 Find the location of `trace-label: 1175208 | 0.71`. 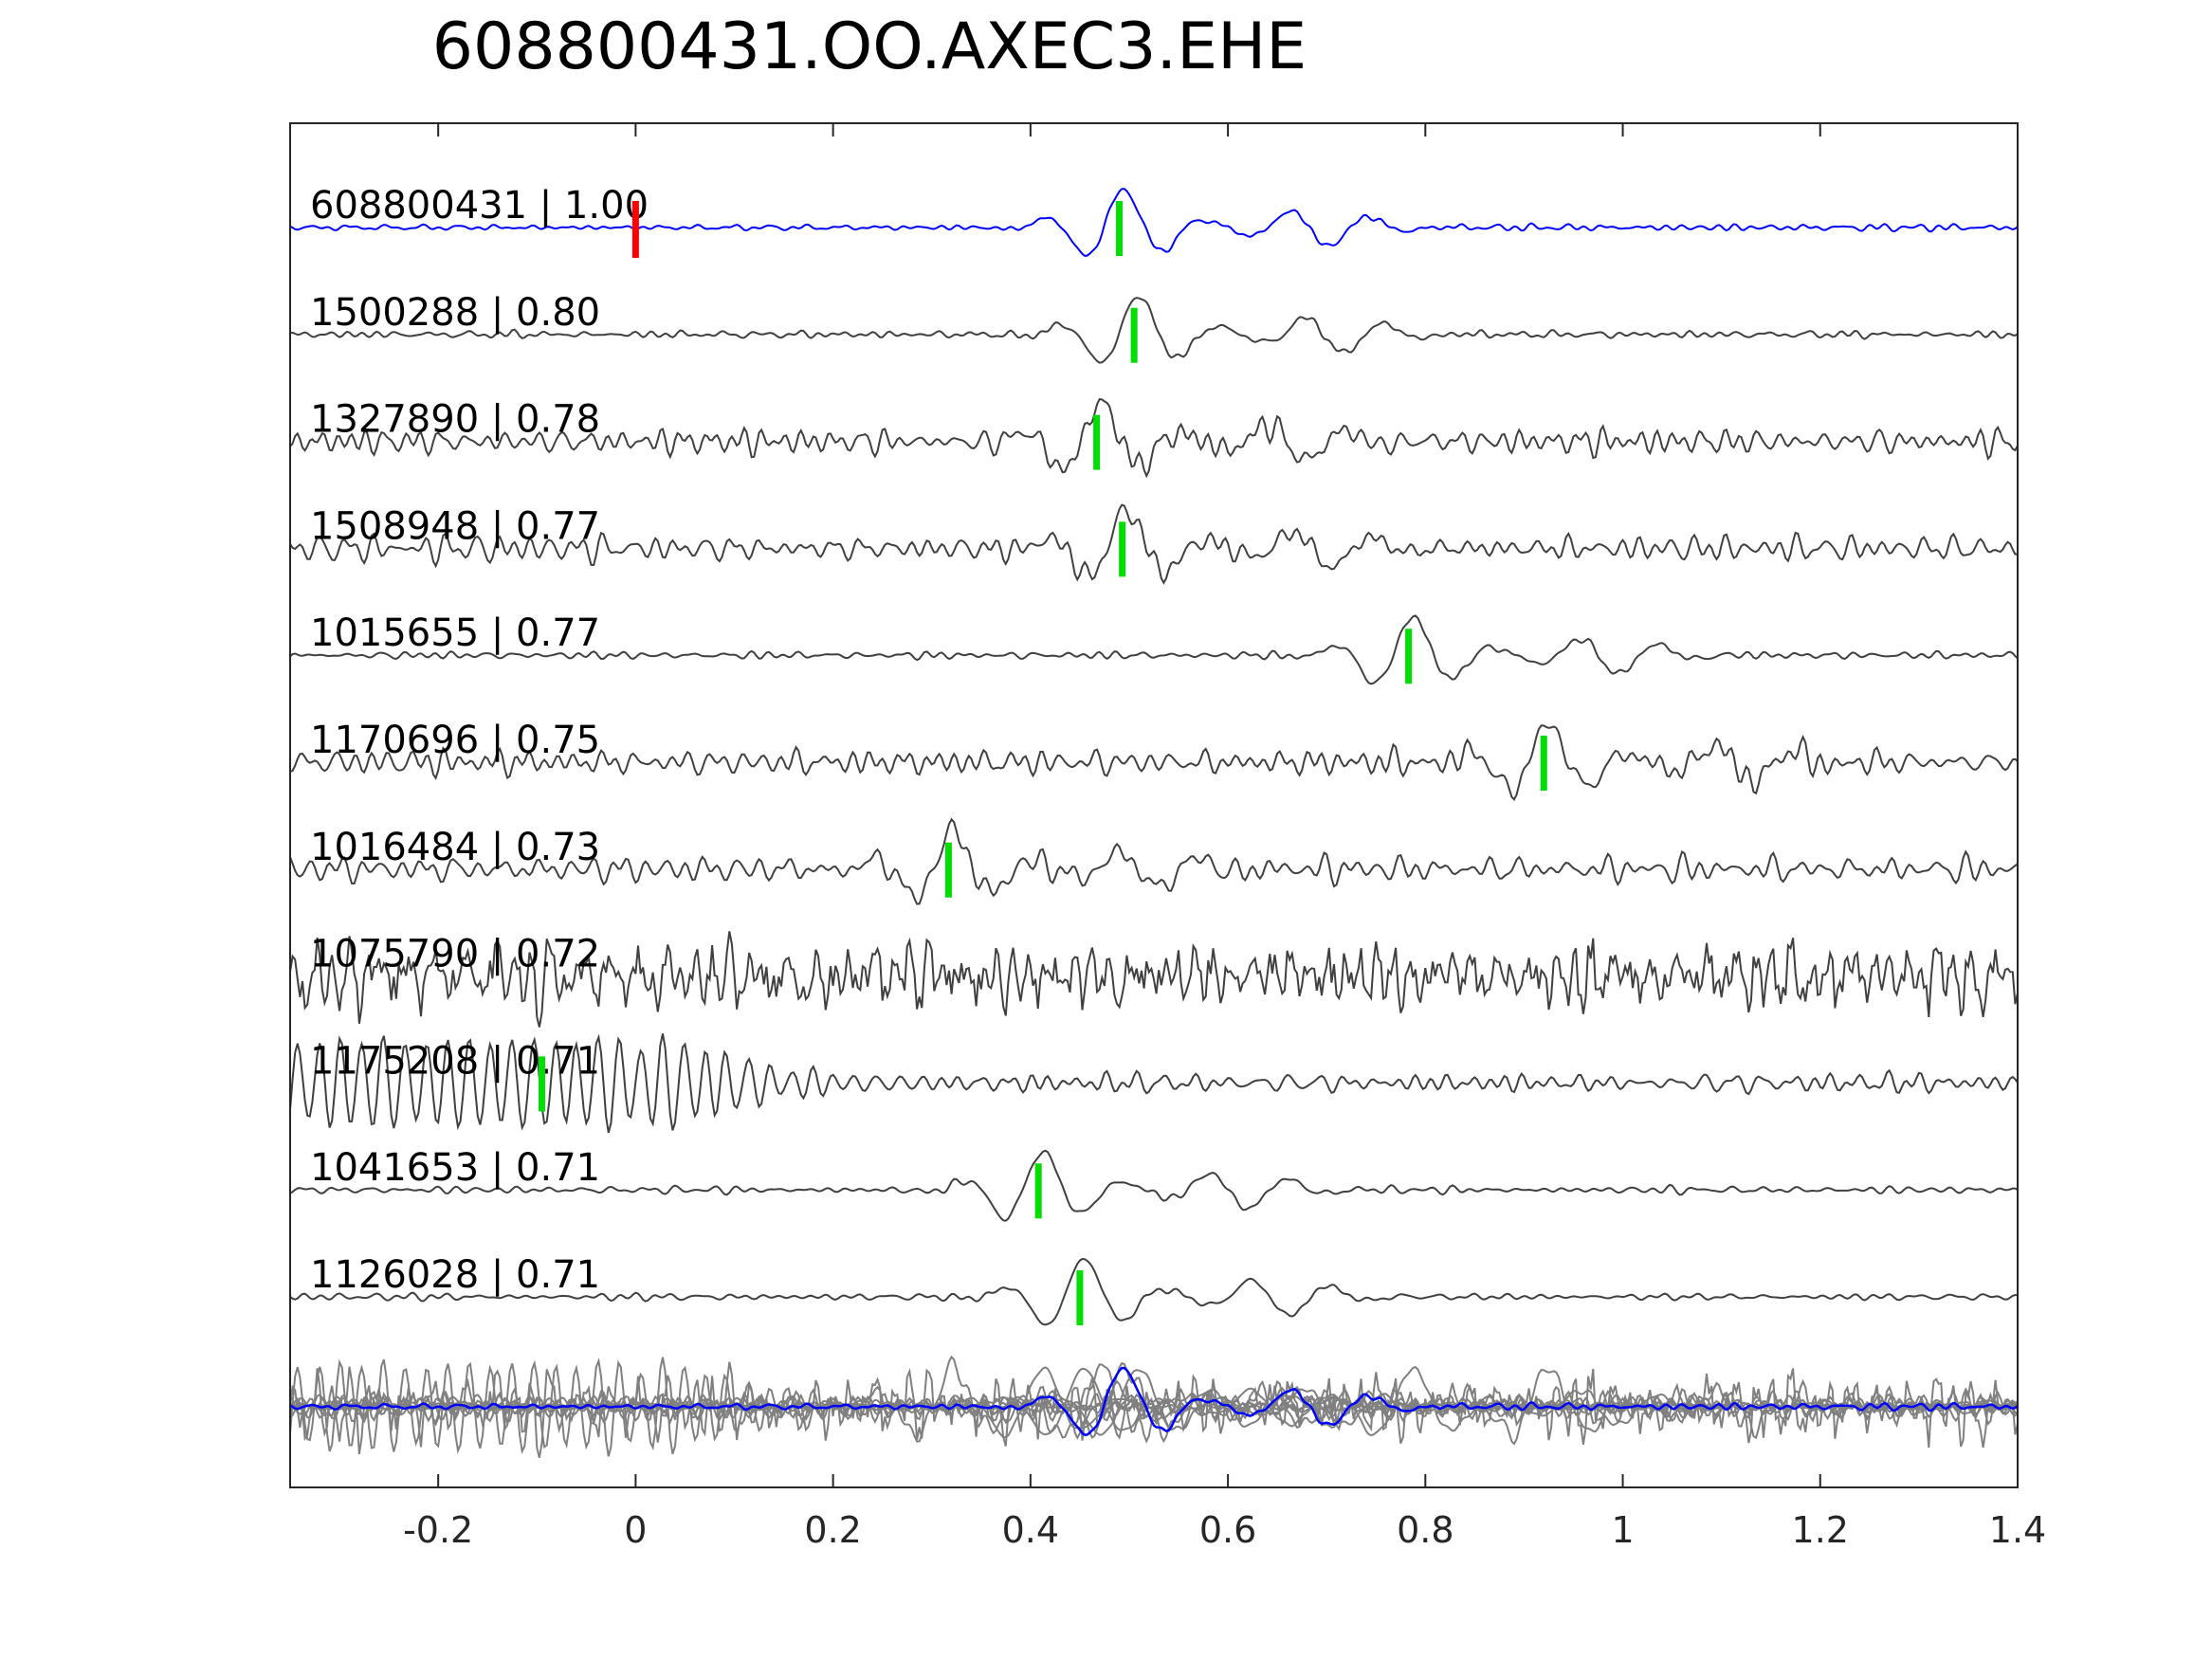

trace-label: 1175208 | 0.71 is located at coordinates (455, 1061).